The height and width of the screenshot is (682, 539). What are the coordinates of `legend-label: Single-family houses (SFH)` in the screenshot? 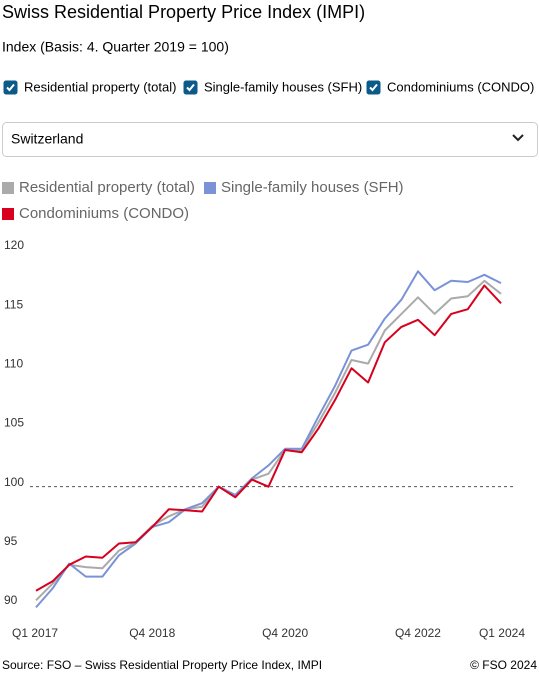 It's located at (312, 187).